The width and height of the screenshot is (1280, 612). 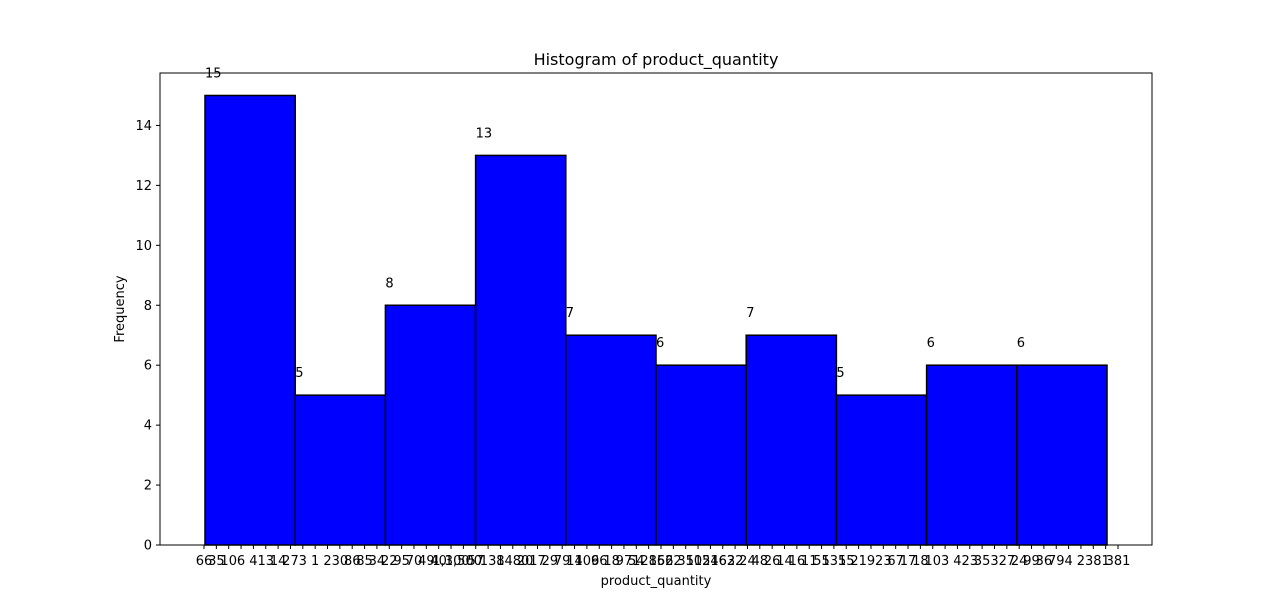 I want to click on x-tick-label: 1480, so click(x=512, y=561).